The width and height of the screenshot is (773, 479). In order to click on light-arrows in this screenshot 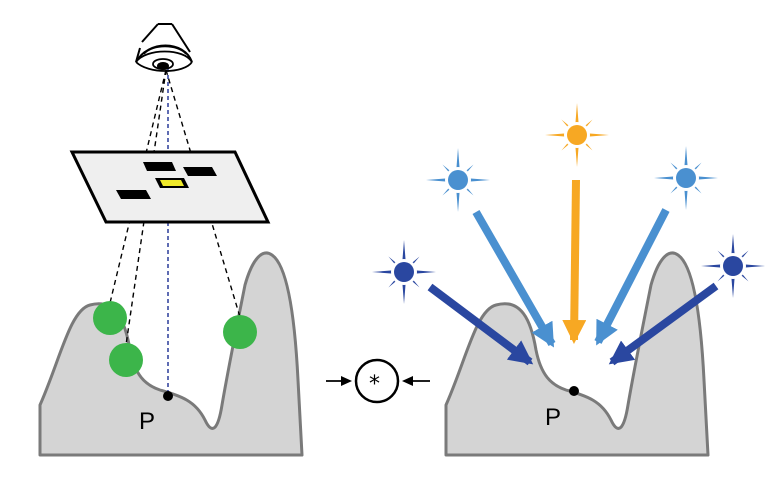, I will do `click(573, 272)`.